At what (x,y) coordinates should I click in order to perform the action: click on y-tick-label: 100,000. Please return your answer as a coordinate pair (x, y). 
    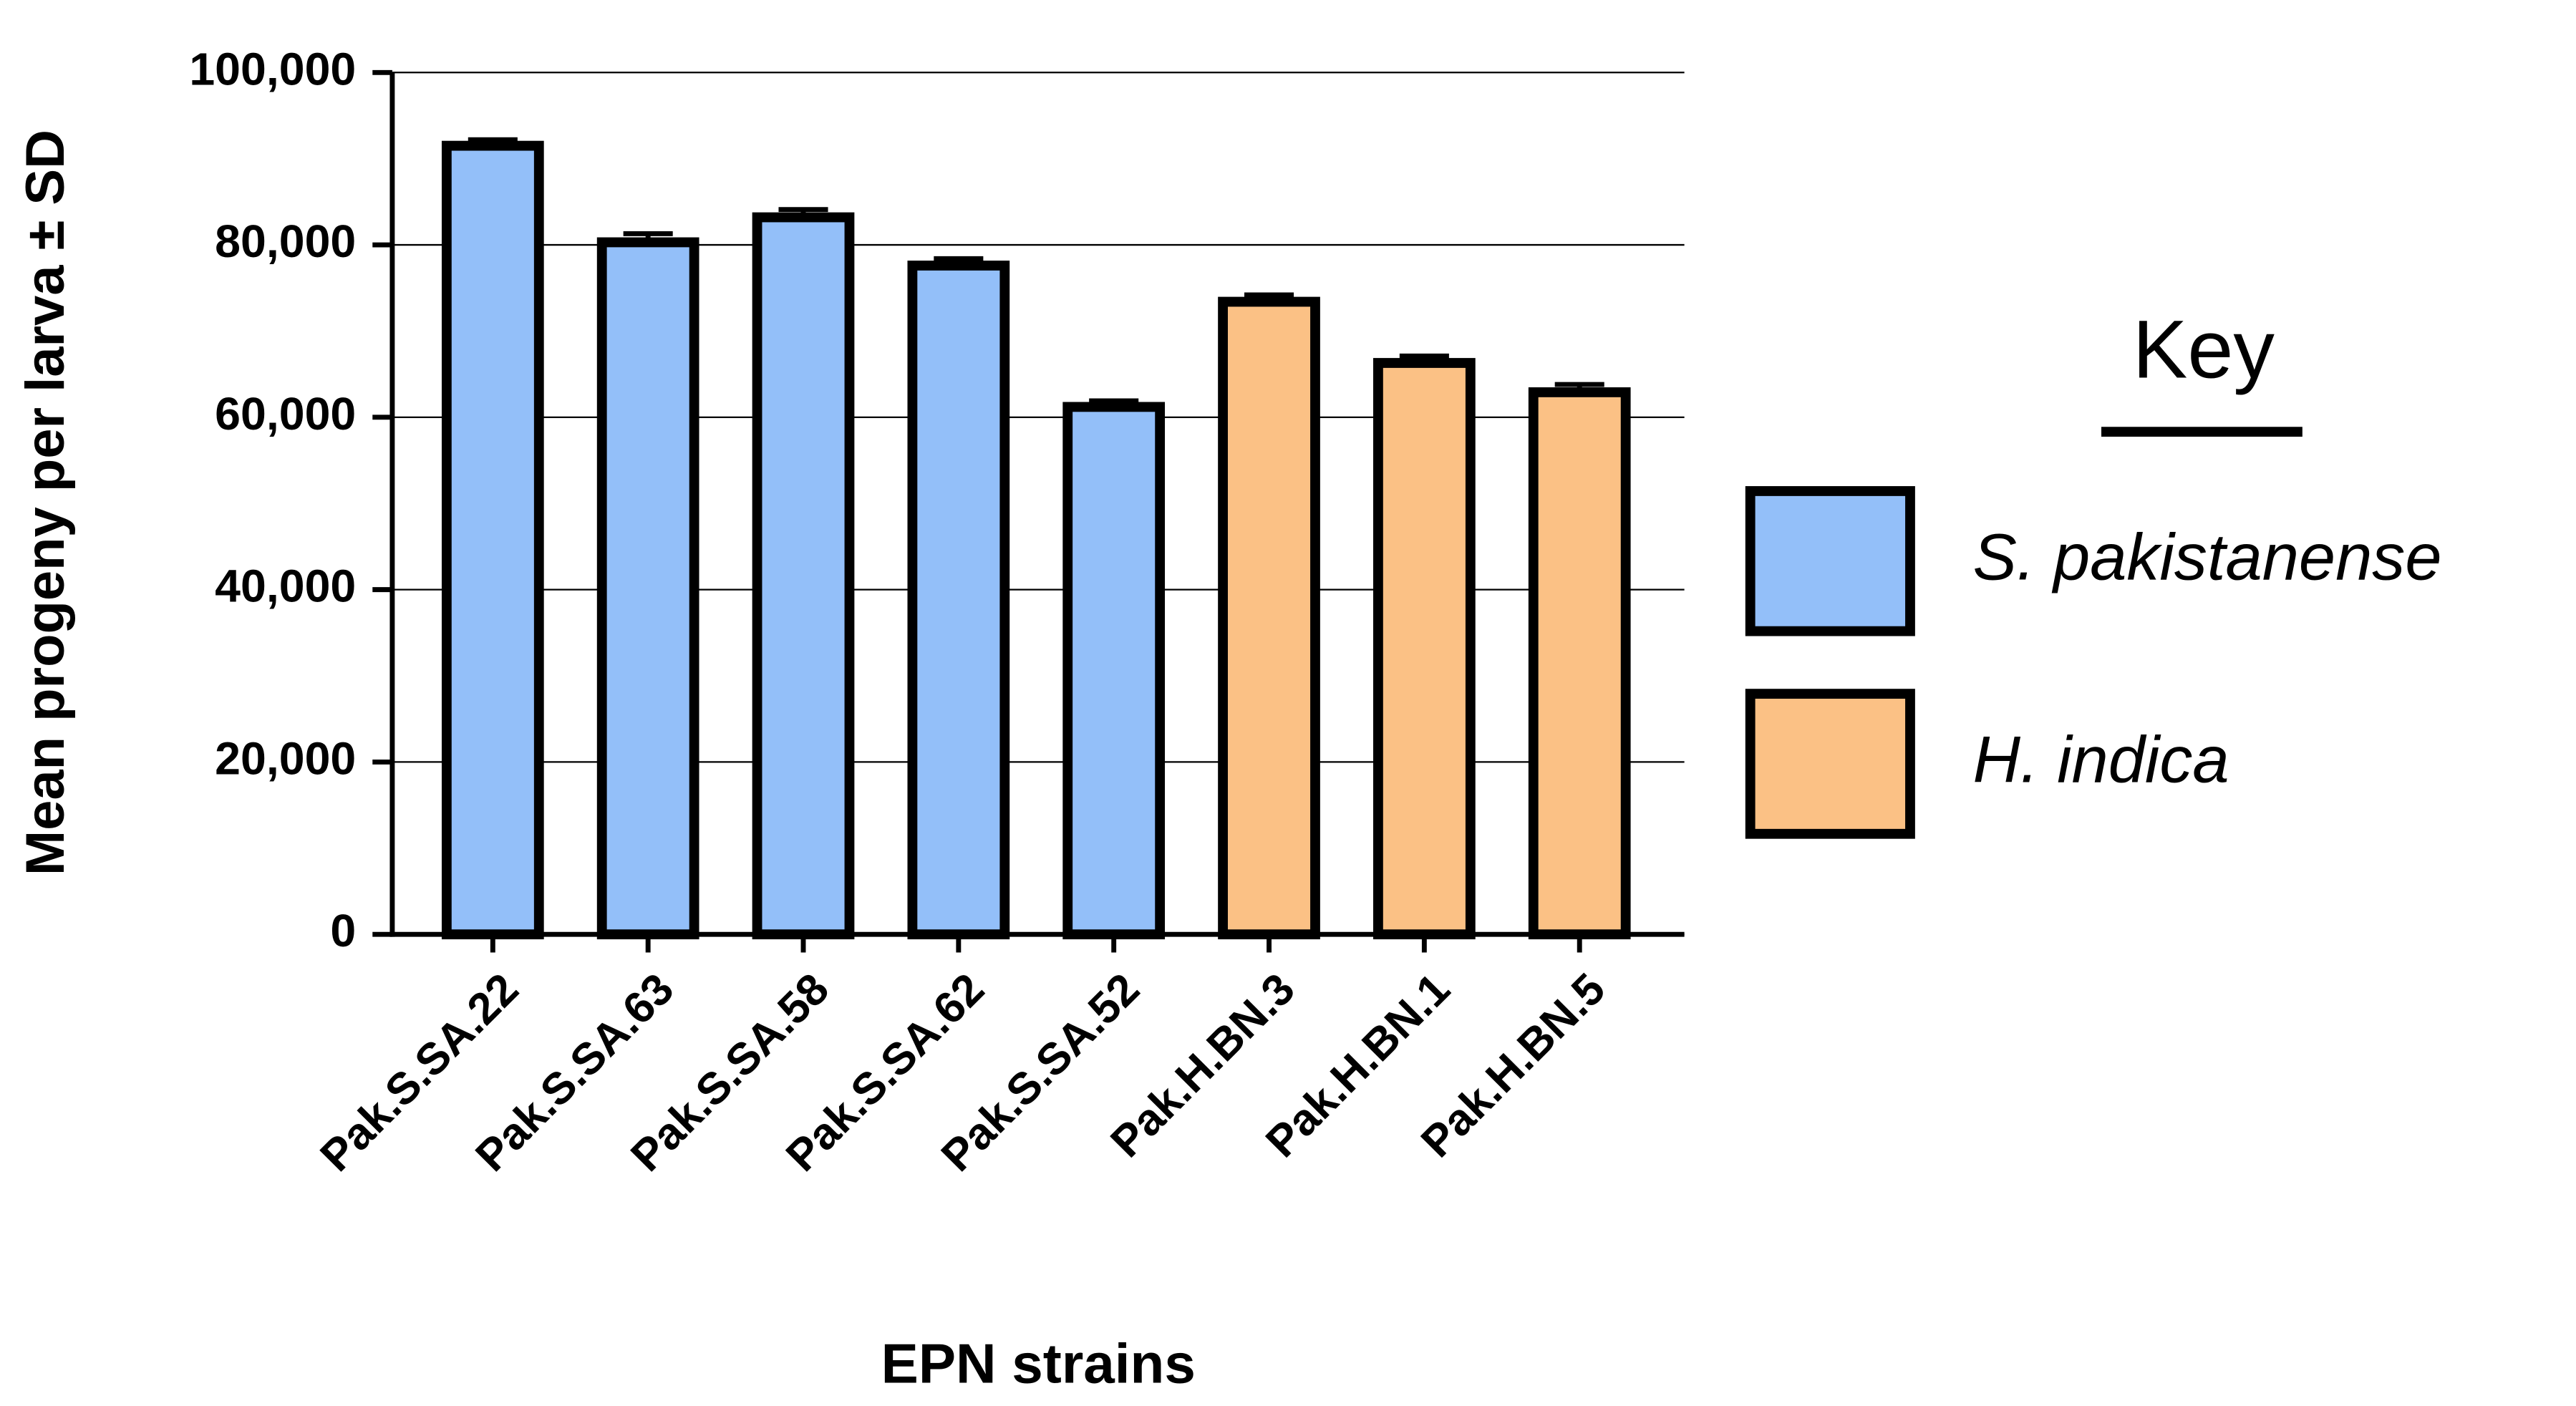
    Looking at the image, I should click on (273, 68).